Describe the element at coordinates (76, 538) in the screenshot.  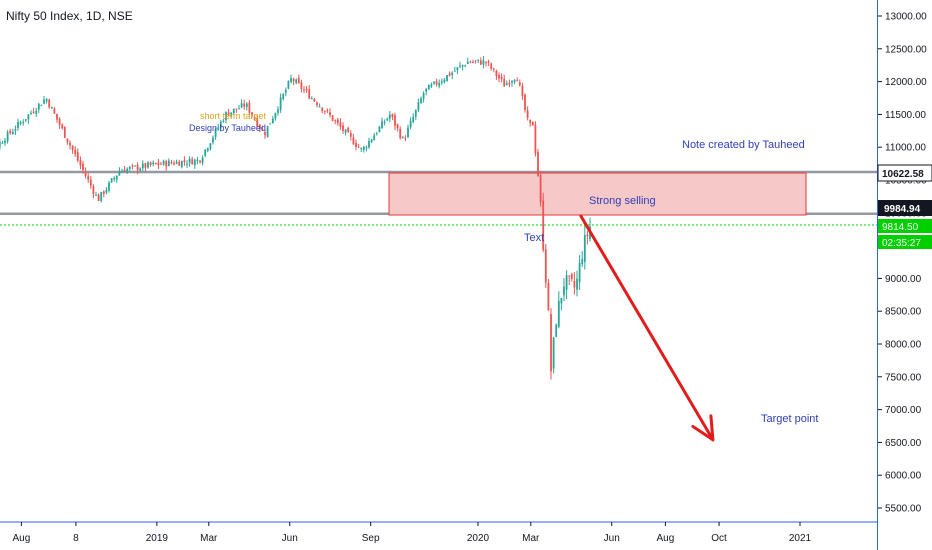
I see `time-tick-label: 8` at that location.